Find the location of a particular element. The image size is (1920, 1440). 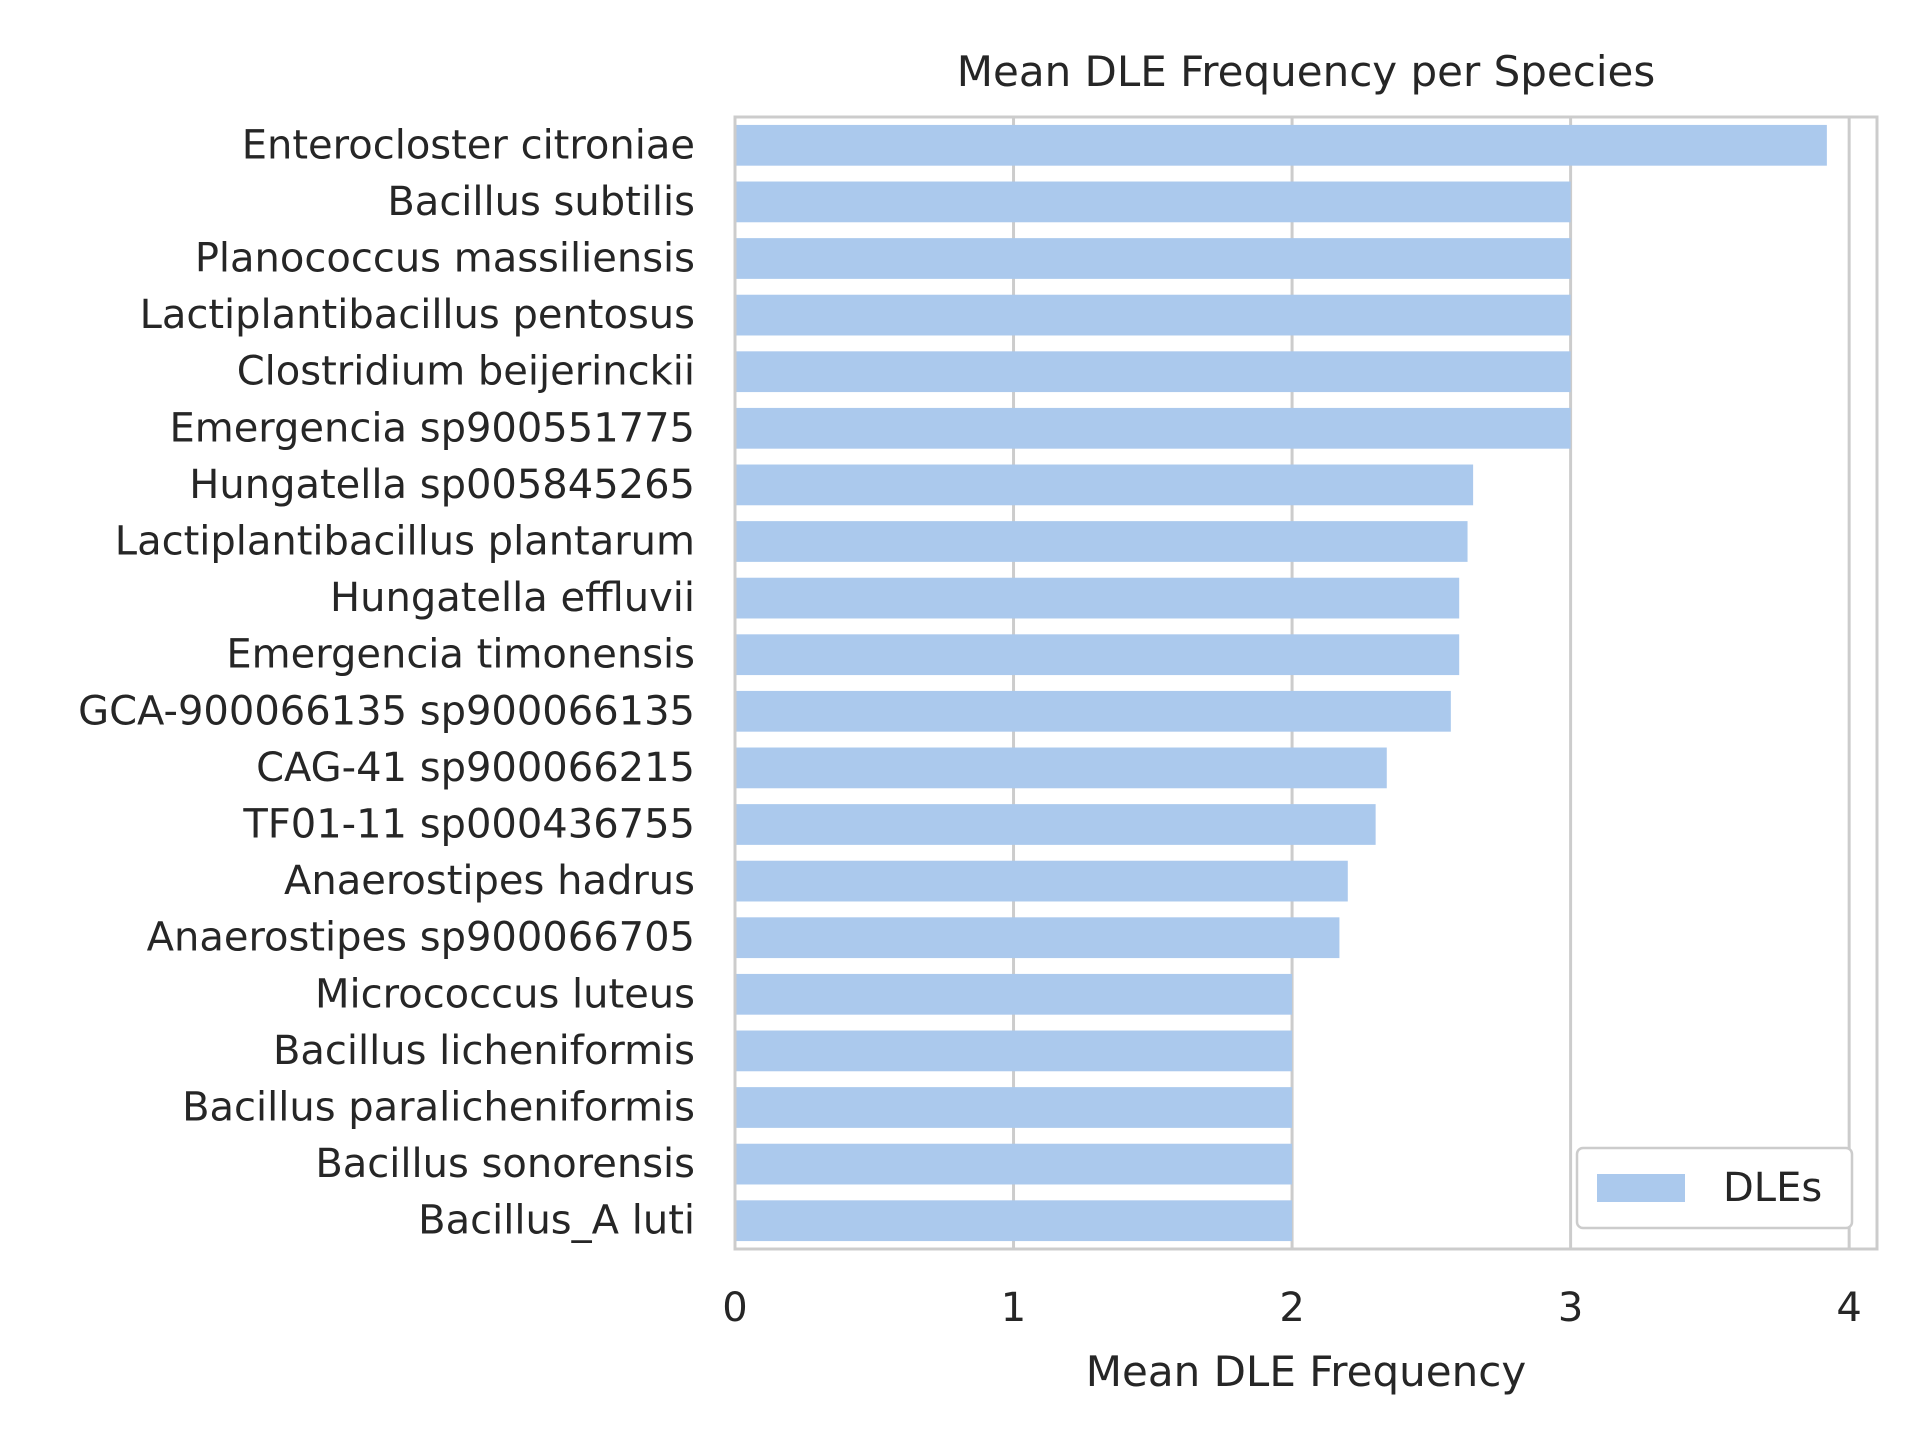

y-tick-label: Bacillus paralicheniformis is located at coordinates (438, 1108).